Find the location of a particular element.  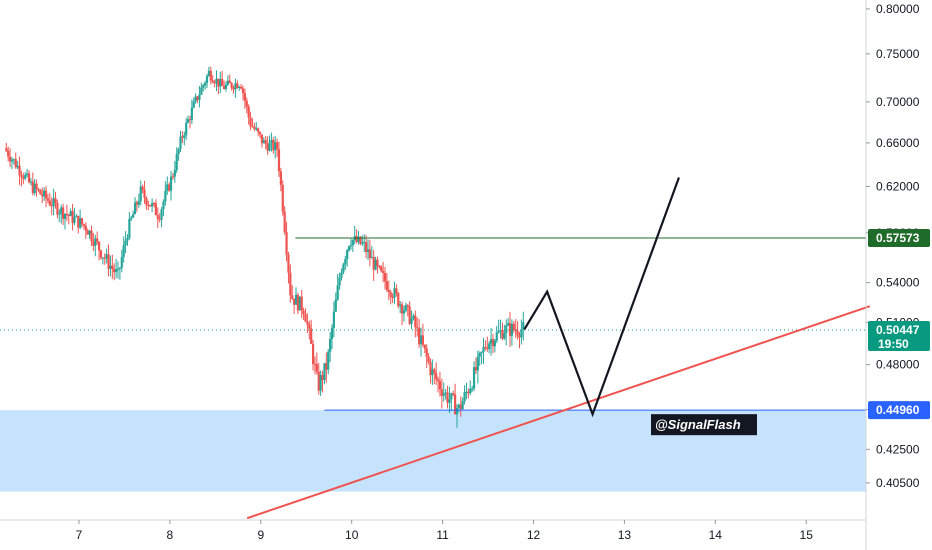

time-tick-label: 12 is located at coordinates (534, 535).